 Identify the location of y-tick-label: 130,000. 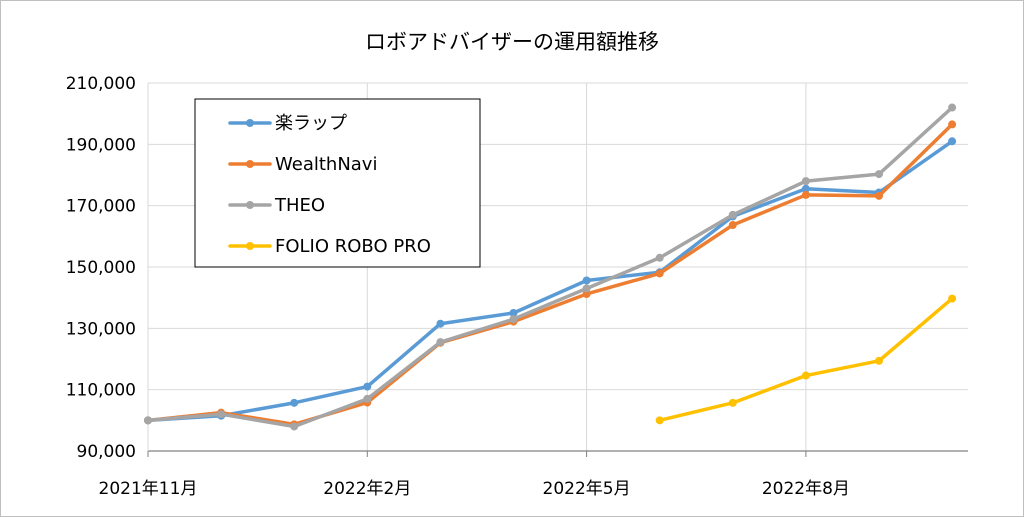
(101, 329).